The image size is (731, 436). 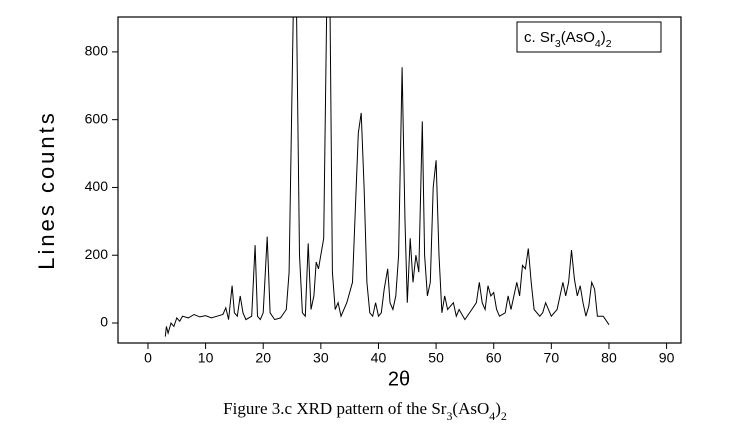 What do you see at coordinates (206, 358) in the screenshot?
I see `x-tick-label: 10` at bounding box center [206, 358].